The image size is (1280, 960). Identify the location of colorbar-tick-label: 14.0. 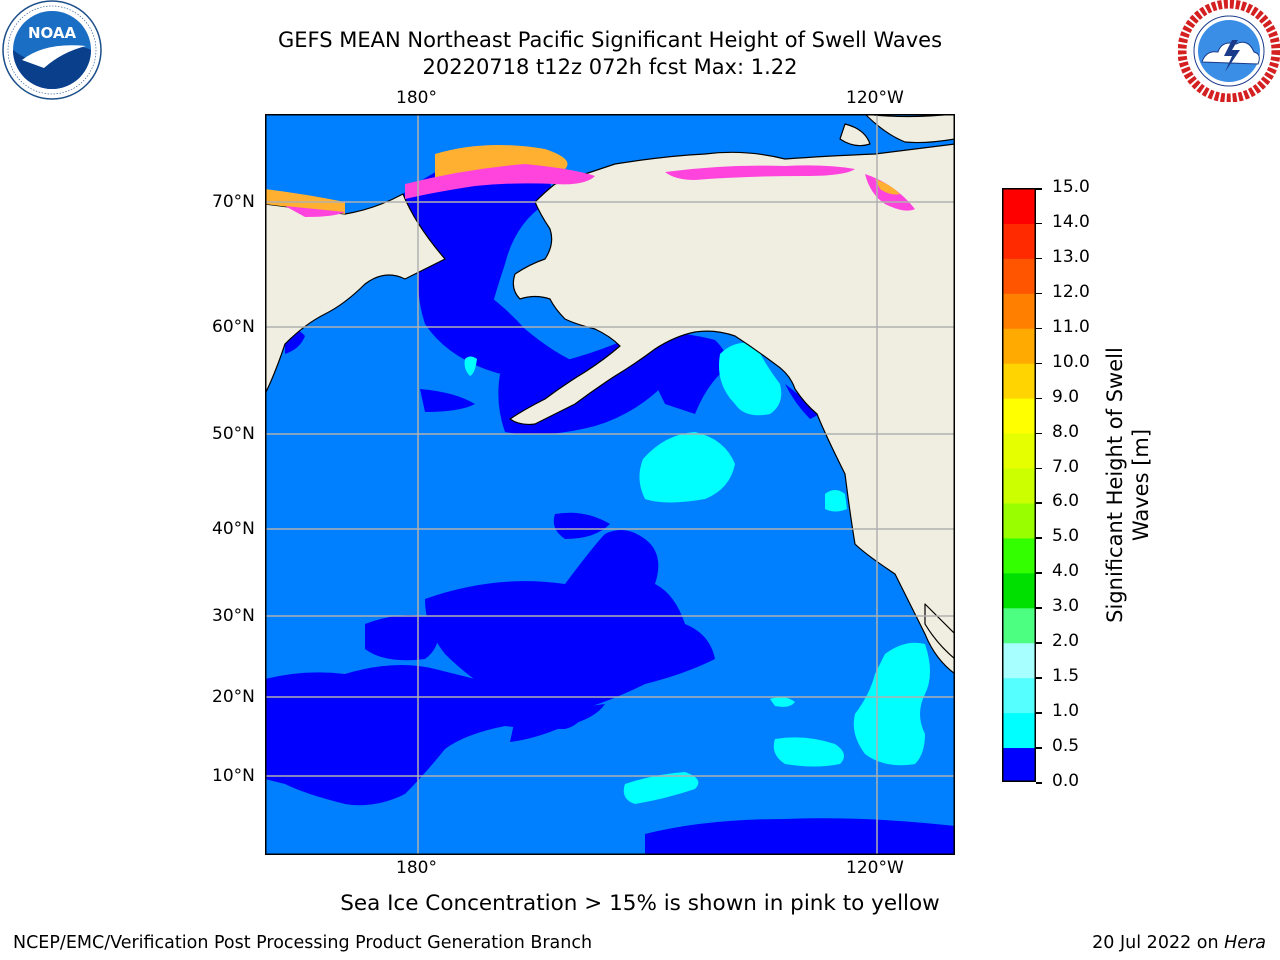
(1071, 221).